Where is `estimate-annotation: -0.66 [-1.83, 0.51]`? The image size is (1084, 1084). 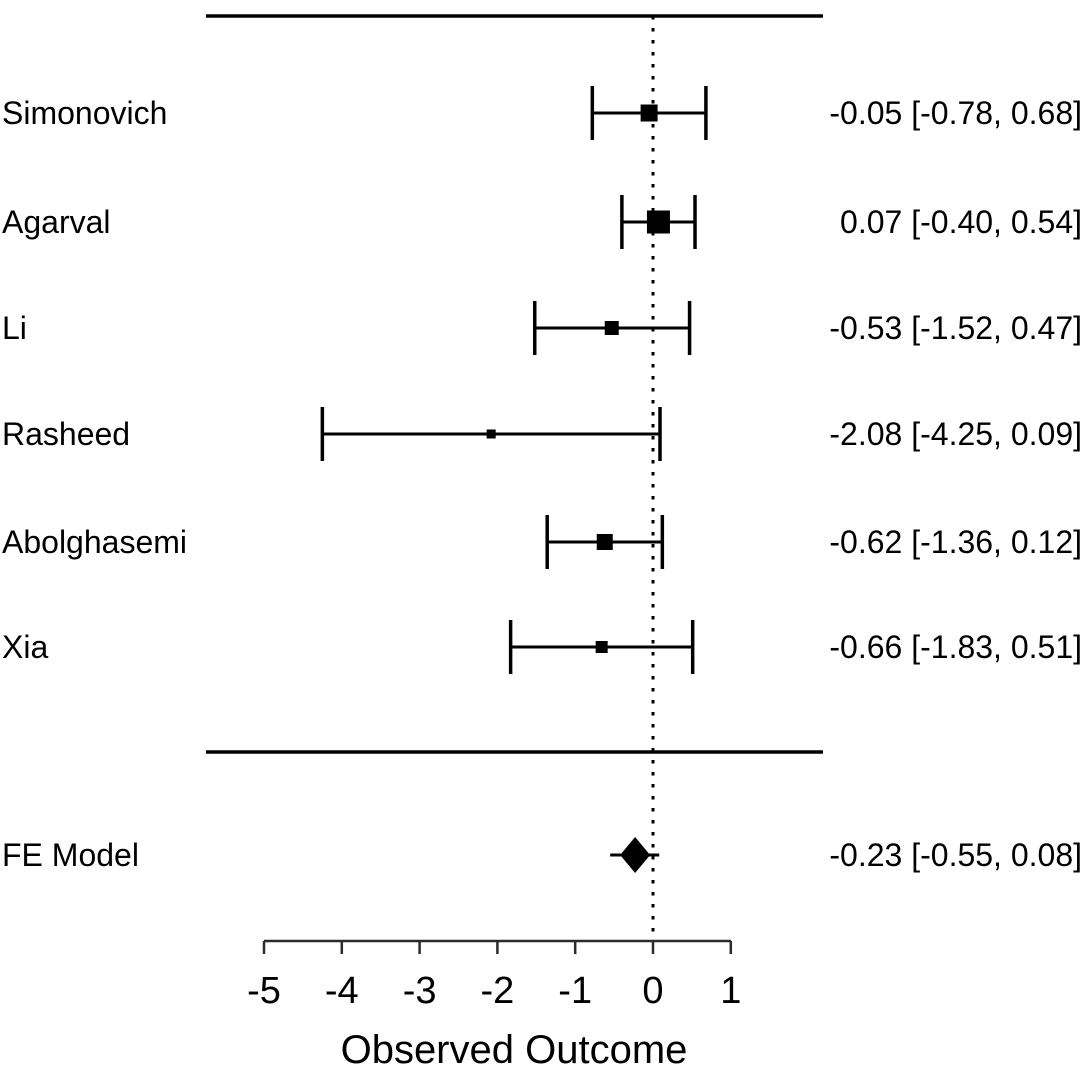
estimate-annotation: -0.66 [-1.83, 0.51] is located at coordinates (955, 647).